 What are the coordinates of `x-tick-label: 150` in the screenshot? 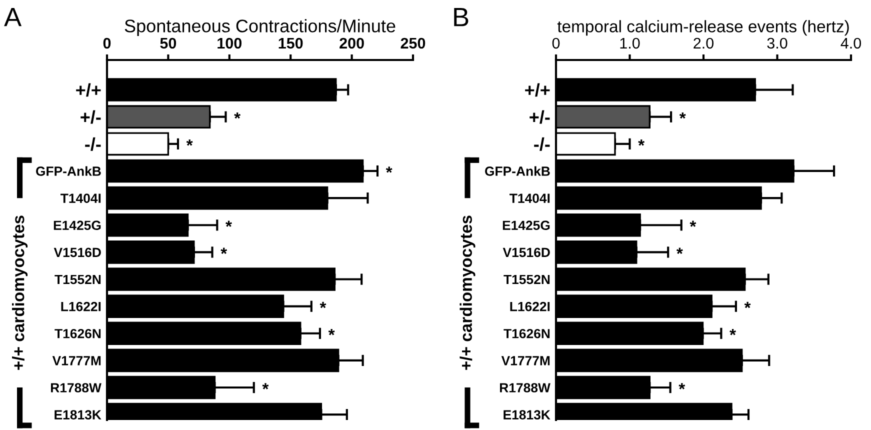 It's located at (290, 43).